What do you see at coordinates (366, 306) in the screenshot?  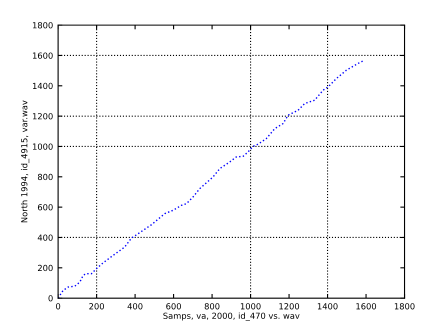 I see `x-tick-label: 1600` at bounding box center [366, 306].